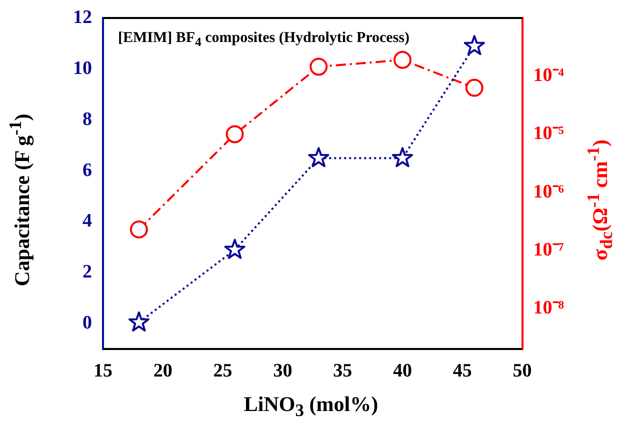 The height and width of the screenshot is (426, 622). What do you see at coordinates (82, 68) in the screenshot?
I see `y-tick-label: 10` at bounding box center [82, 68].